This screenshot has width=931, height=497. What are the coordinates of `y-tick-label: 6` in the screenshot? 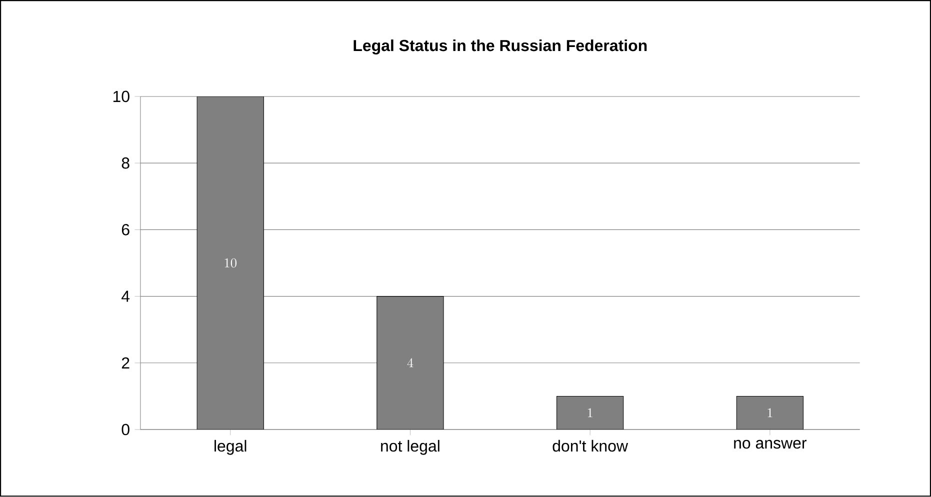 It's located at (126, 230).